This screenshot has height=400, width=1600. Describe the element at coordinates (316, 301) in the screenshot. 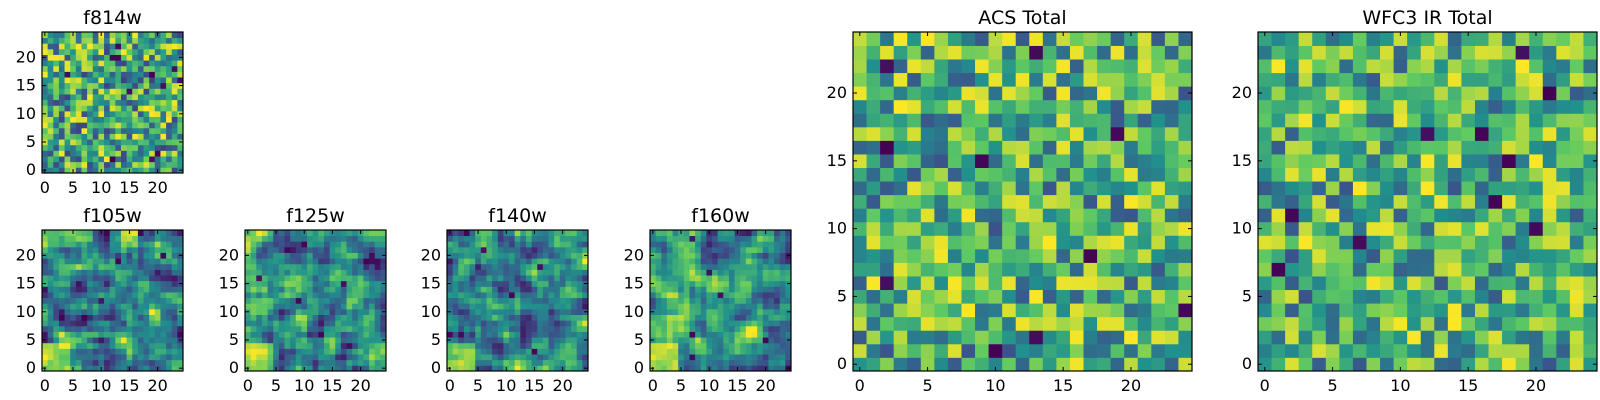

I see `heatmap-cells` at that location.